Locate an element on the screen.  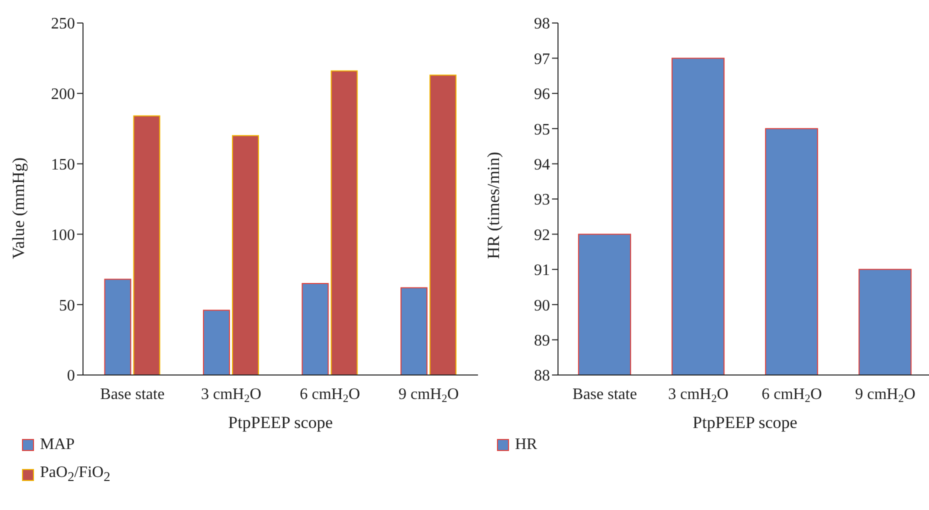
y-tick-label: 200 is located at coordinates (63, 95).